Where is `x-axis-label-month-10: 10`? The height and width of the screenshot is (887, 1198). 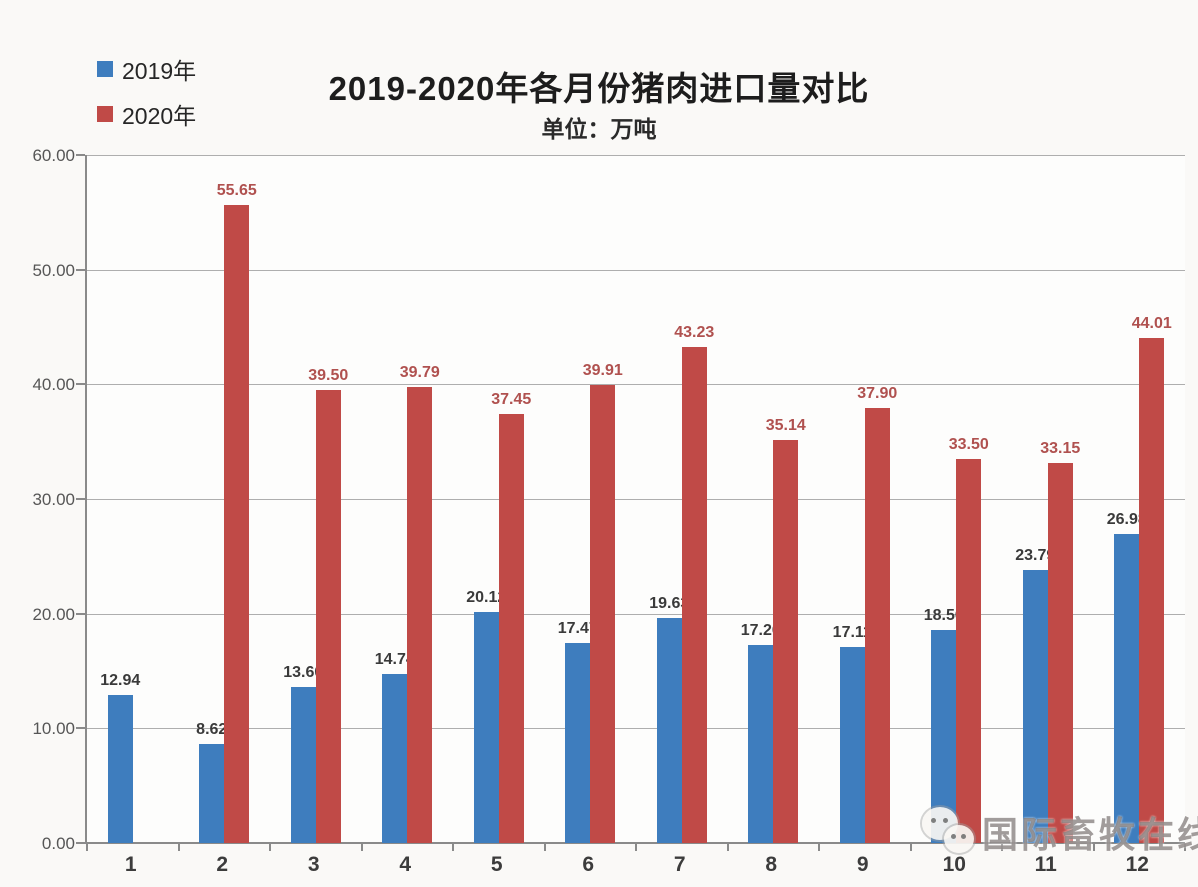 x-axis-label-month-10: 10 is located at coordinates (954, 864).